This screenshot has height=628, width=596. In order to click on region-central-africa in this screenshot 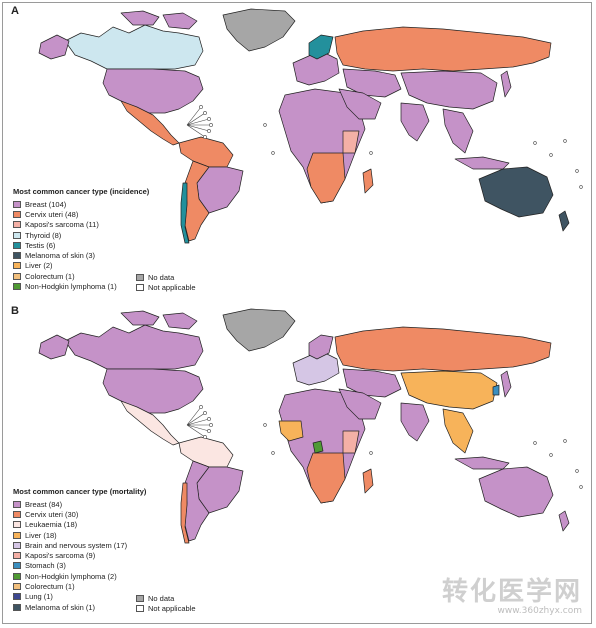, I will do `click(318, 447)`.